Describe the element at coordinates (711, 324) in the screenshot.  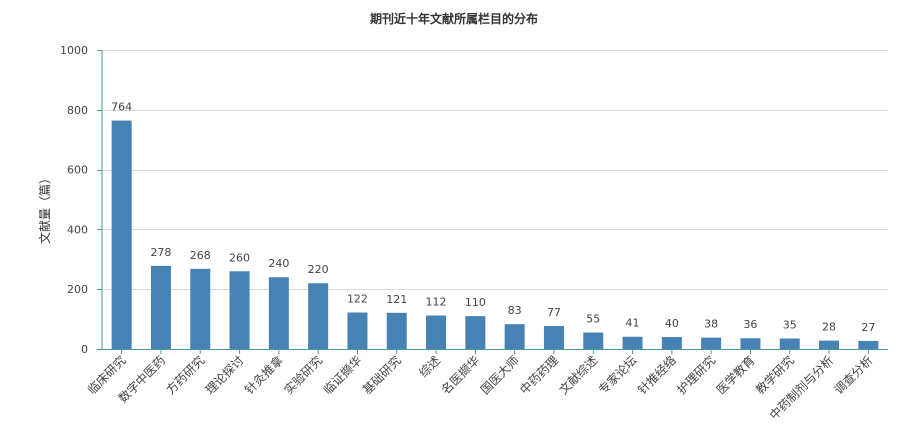
I see `data-label: 38` at that location.